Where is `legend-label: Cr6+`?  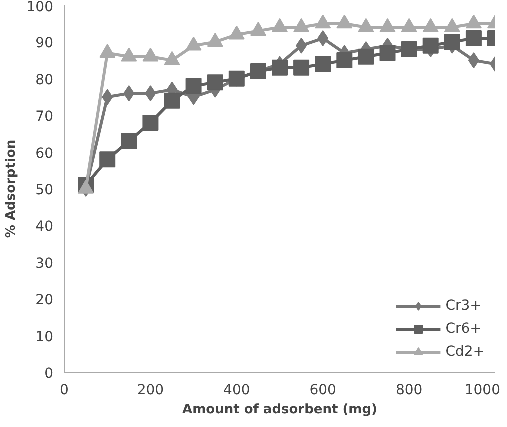
legend-label: Cr6+ is located at coordinates (464, 329).